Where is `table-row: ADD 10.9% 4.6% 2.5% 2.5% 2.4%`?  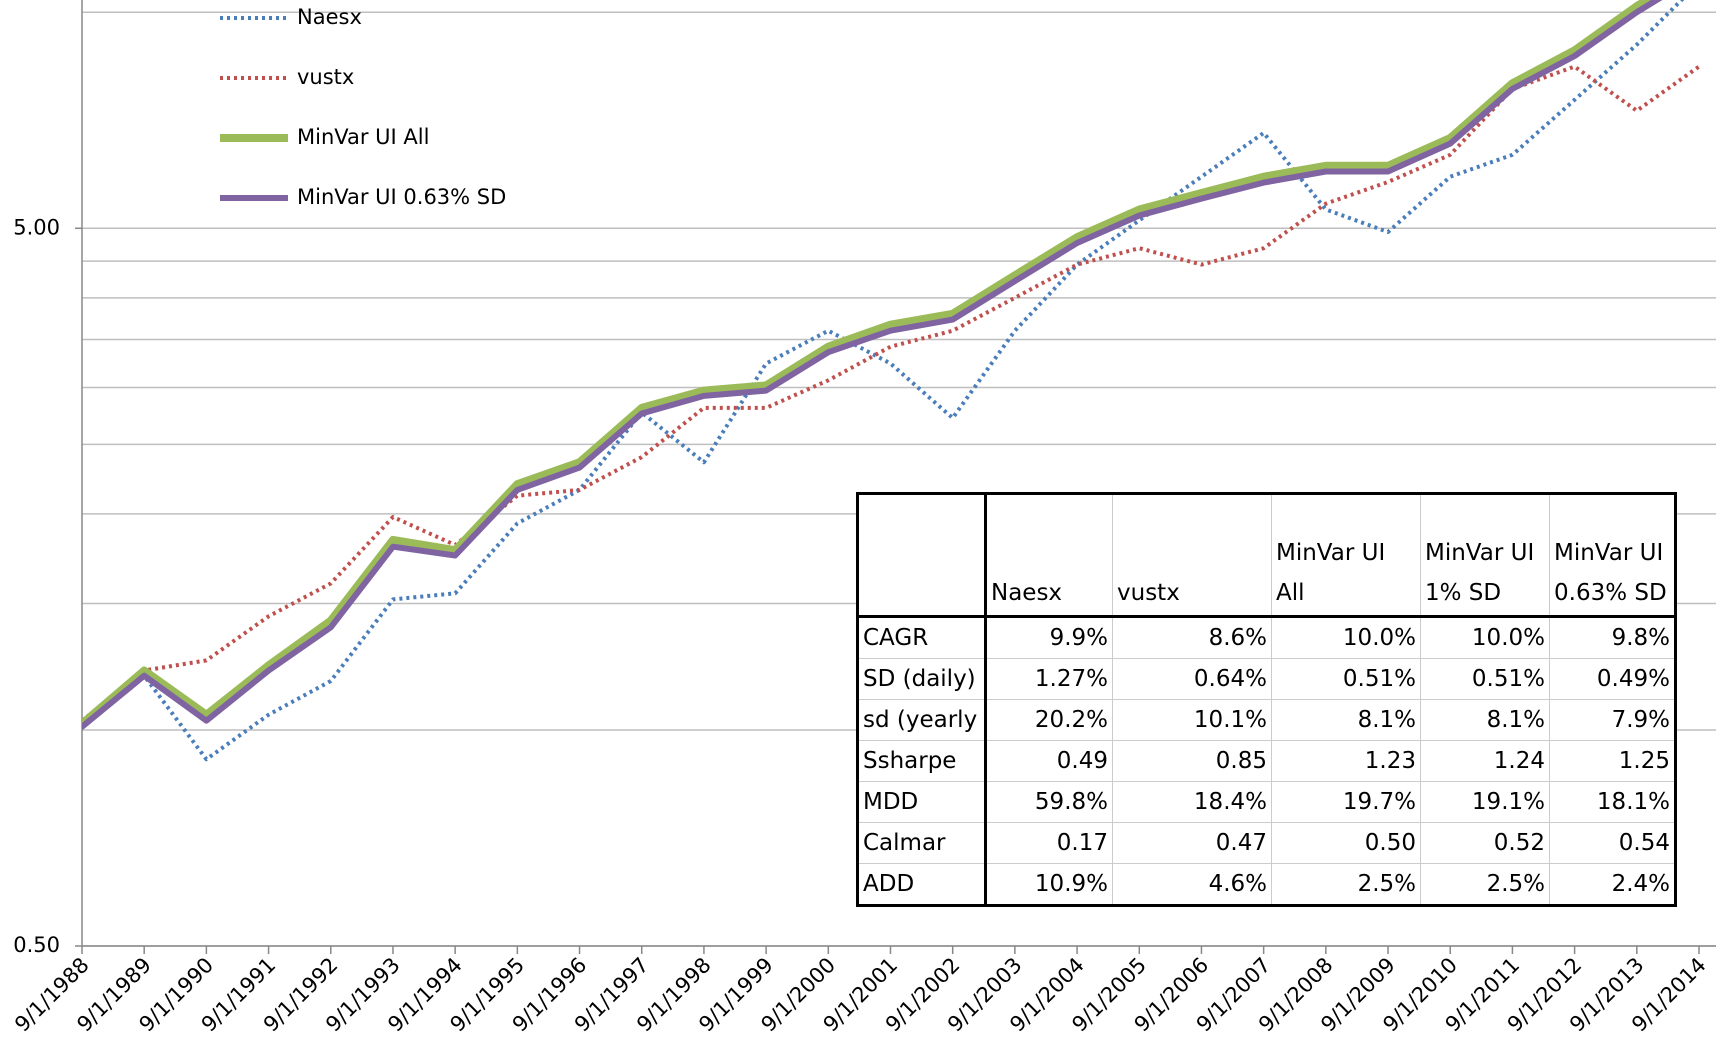
table-row: ADD 10.9% 4.6% 2.5% 2.5% 2.4% is located at coordinates (1266, 884).